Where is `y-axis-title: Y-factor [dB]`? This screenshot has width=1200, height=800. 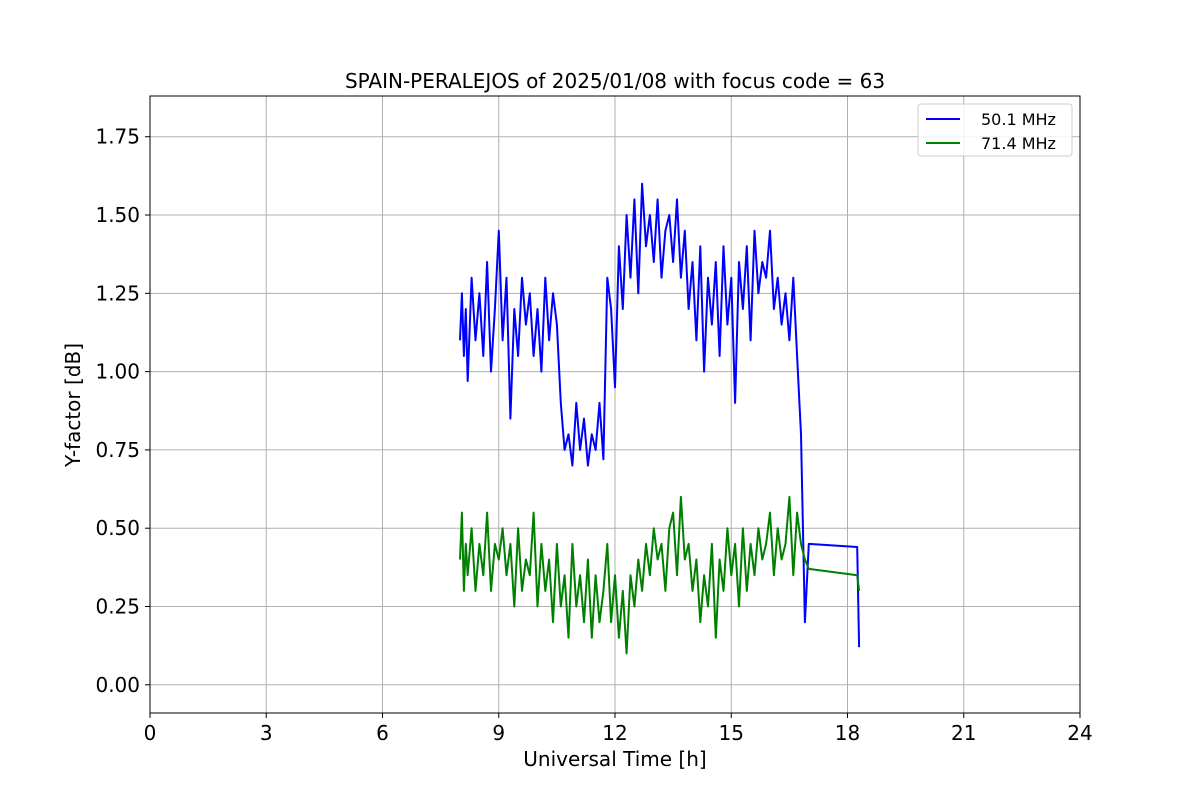 y-axis-title: Y-factor [dB] is located at coordinates (73, 405).